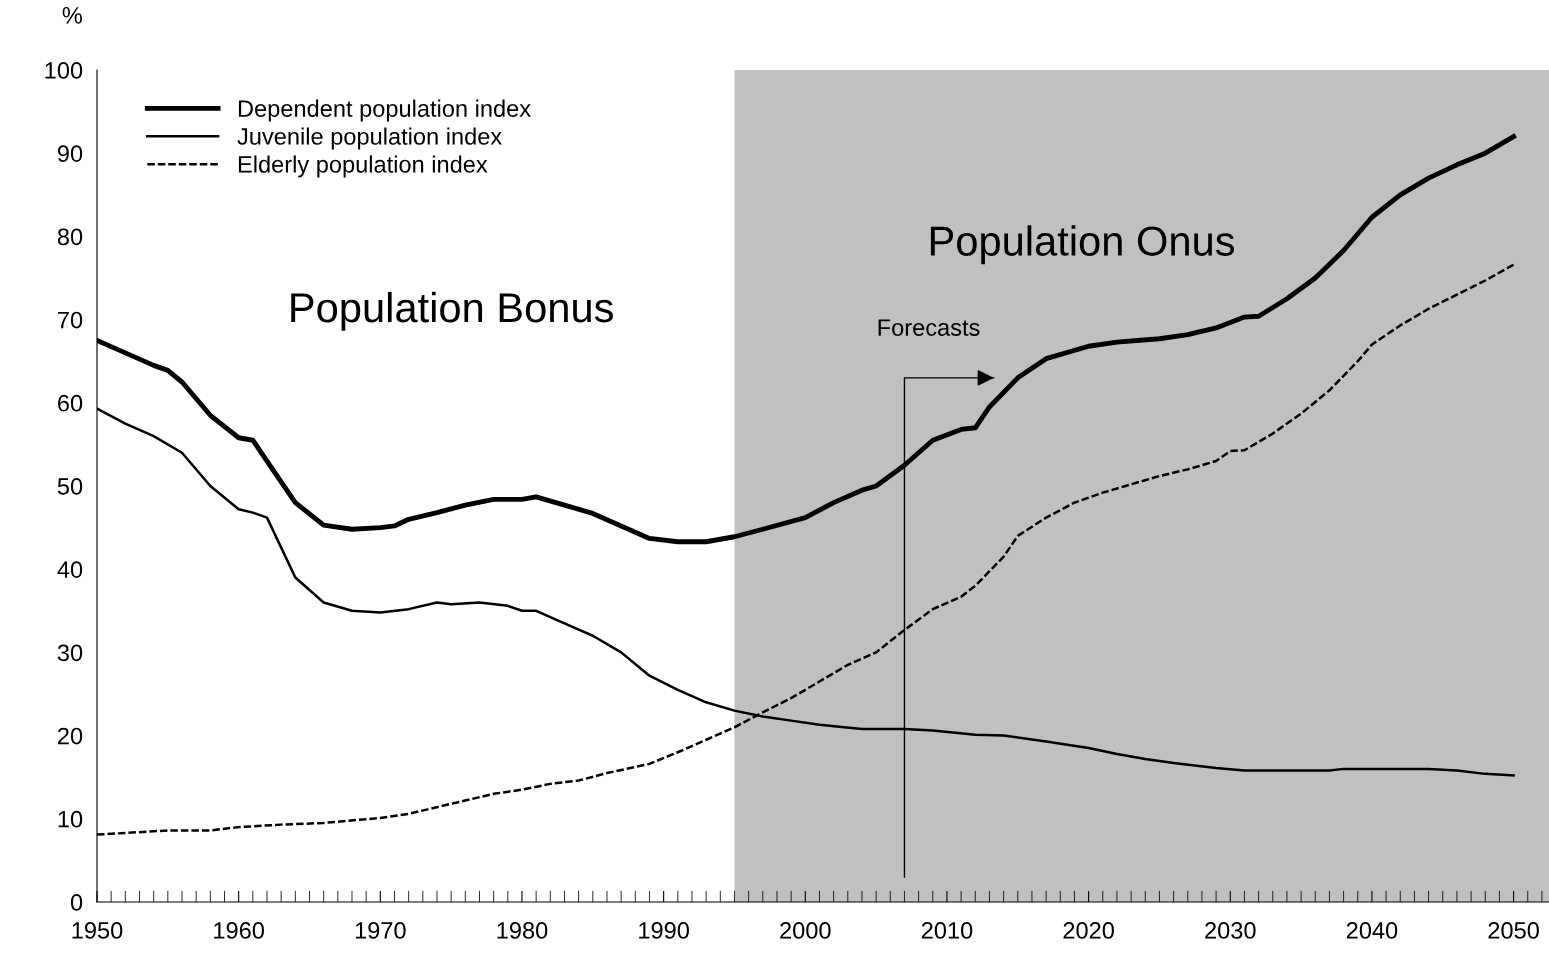 The image size is (1549, 961). Describe the element at coordinates (369, 138) in the screenshot. I see `legend-label: Juvenile population index` at that location.